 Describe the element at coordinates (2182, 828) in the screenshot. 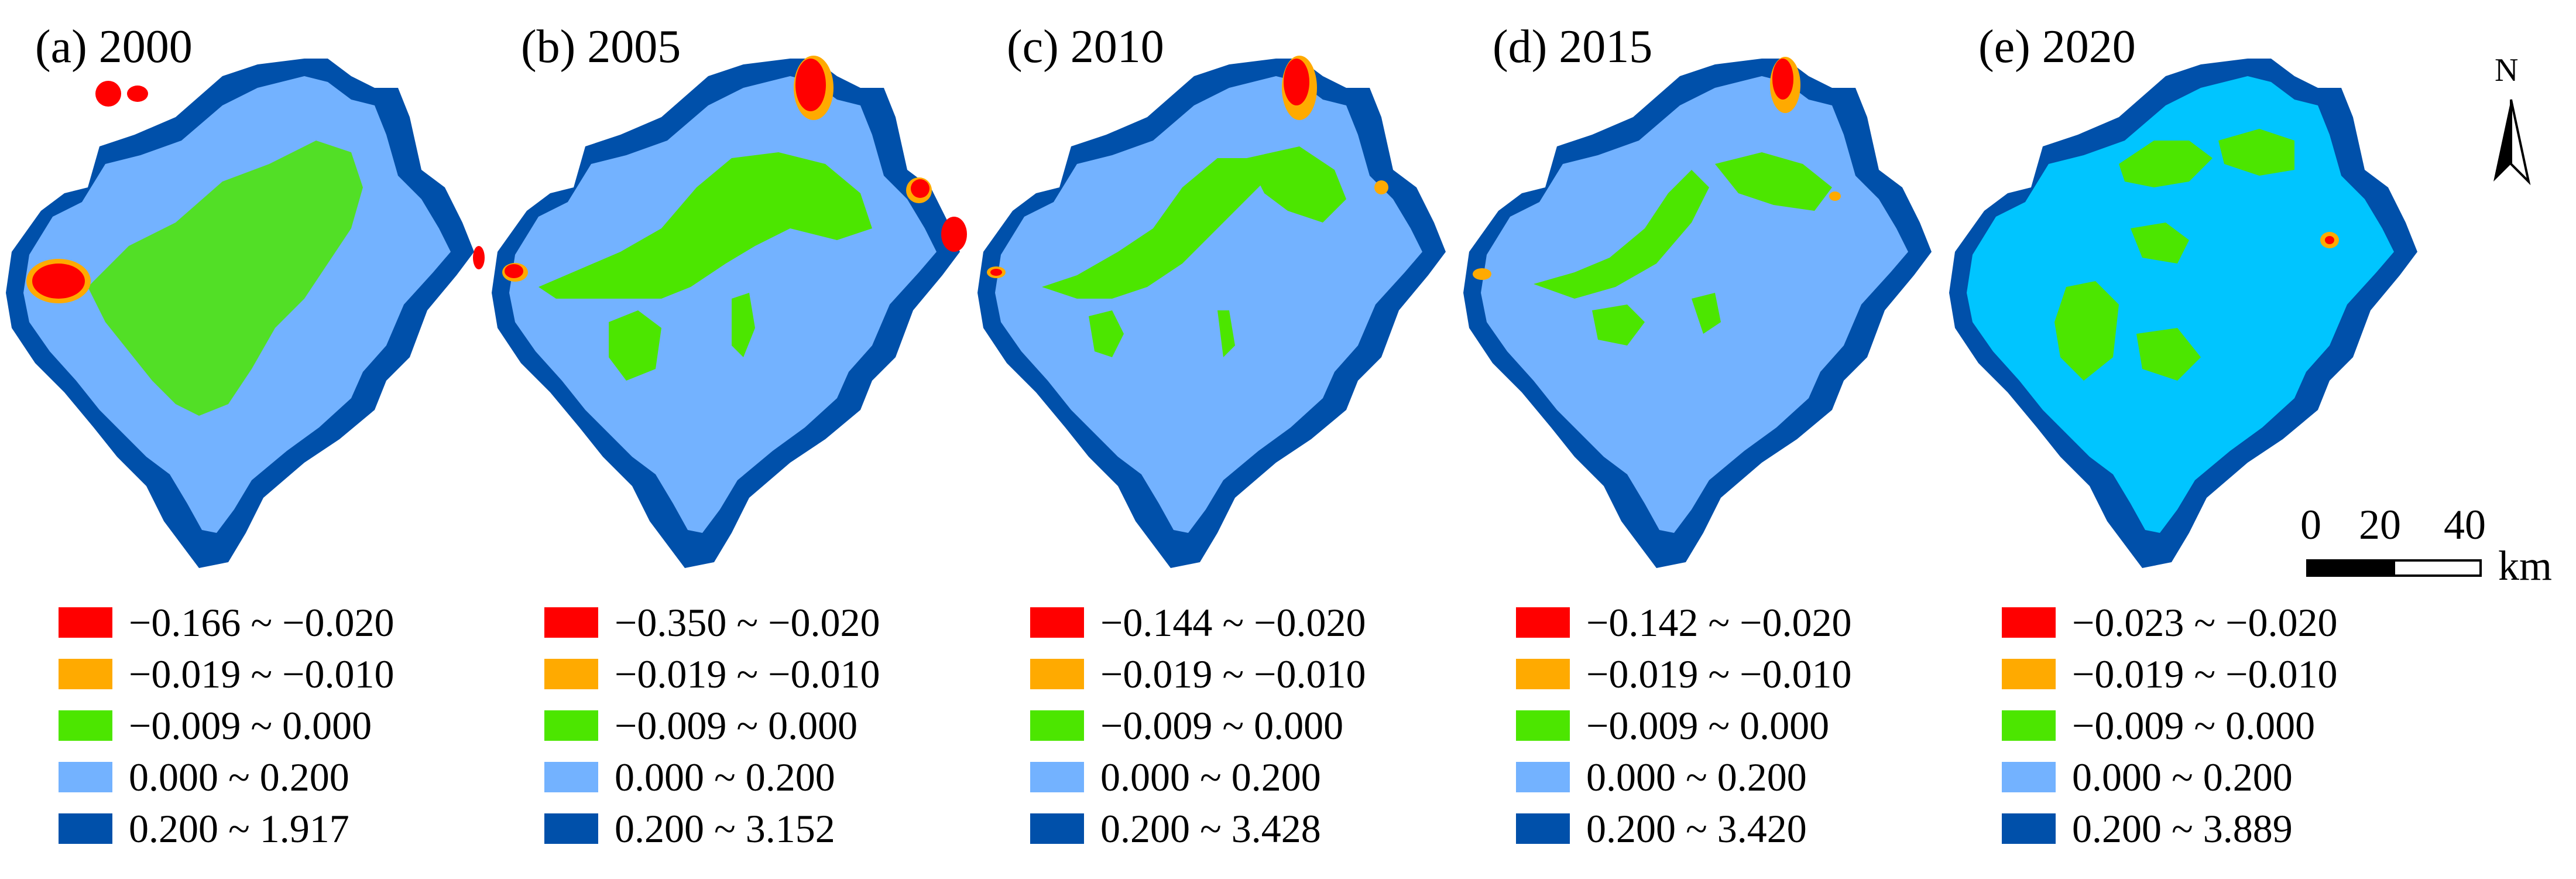

I see `legend-label: 0.200 ~ 3.889` at that location.